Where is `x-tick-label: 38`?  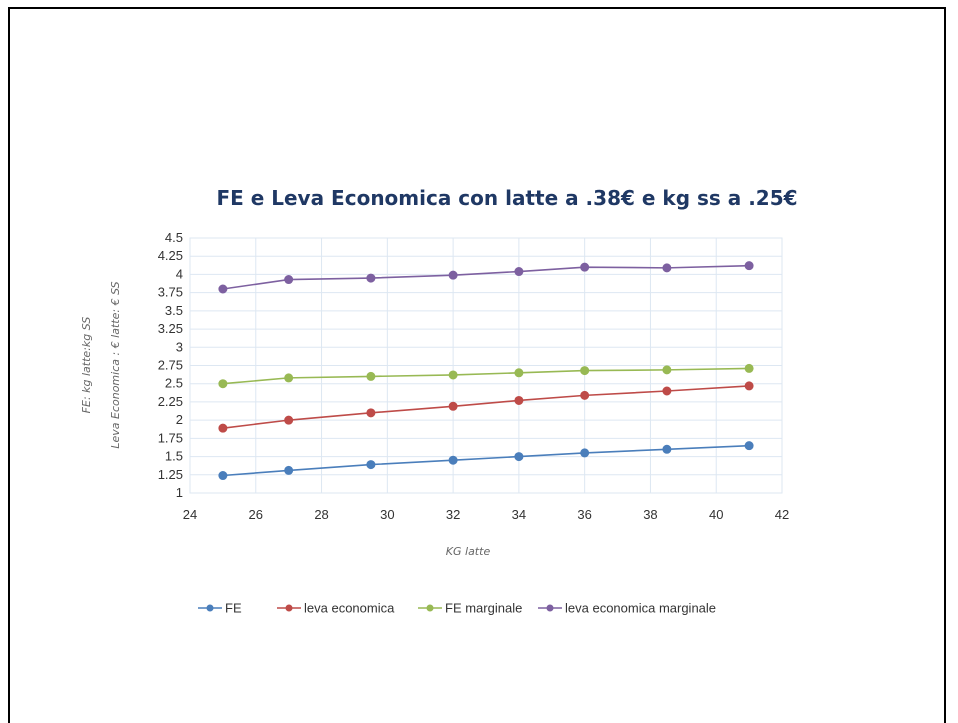 x-tick-label: 38 is located at coordinates (650, 514).